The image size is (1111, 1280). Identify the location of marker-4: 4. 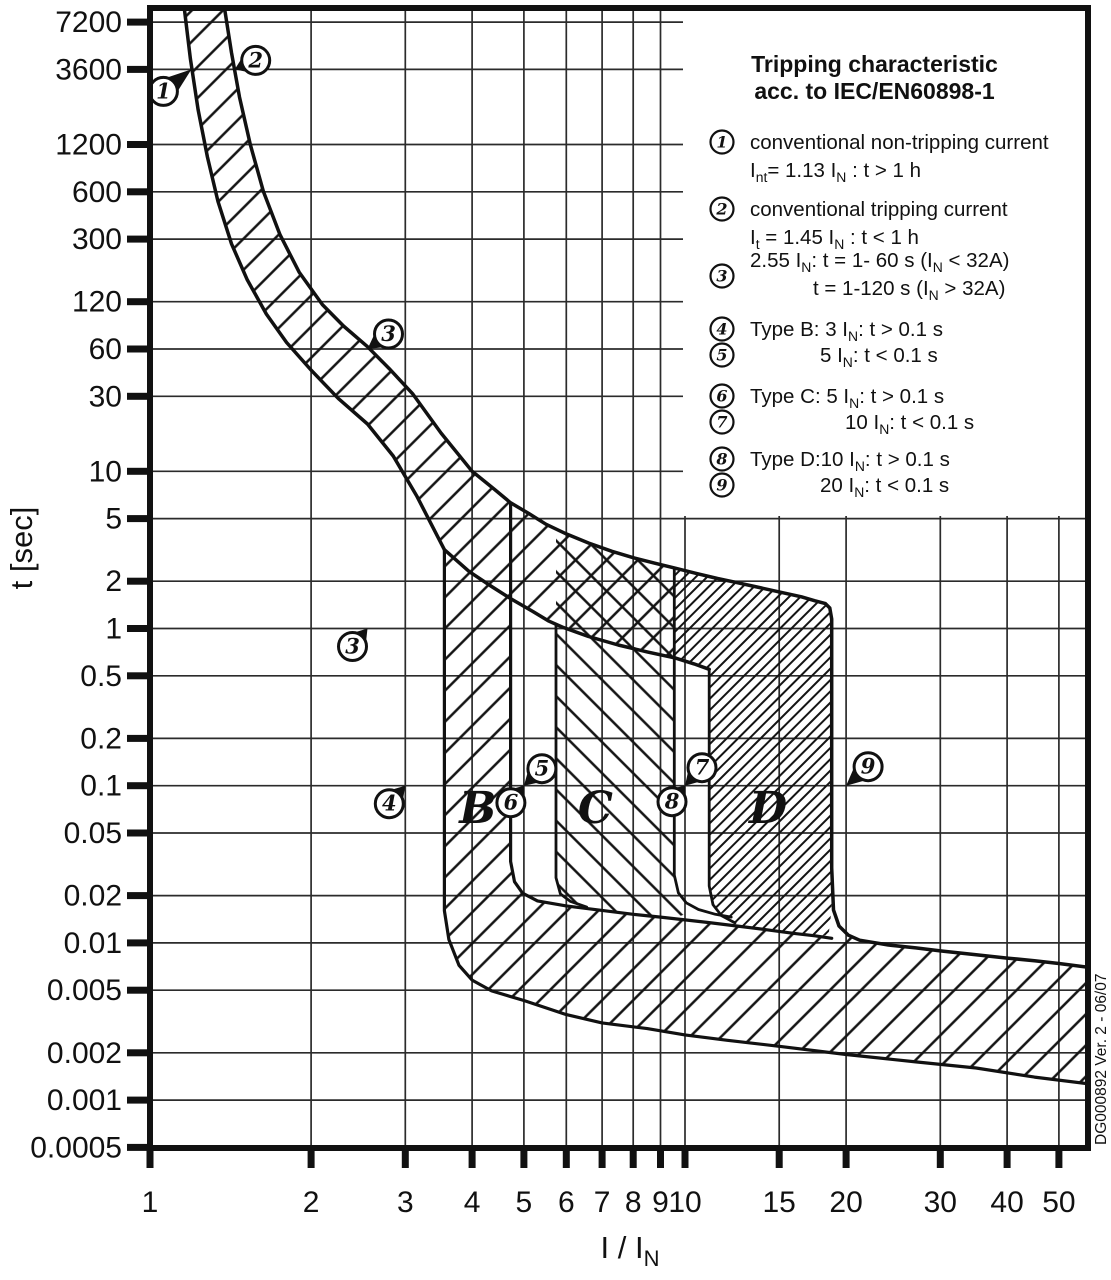
(389, 802).